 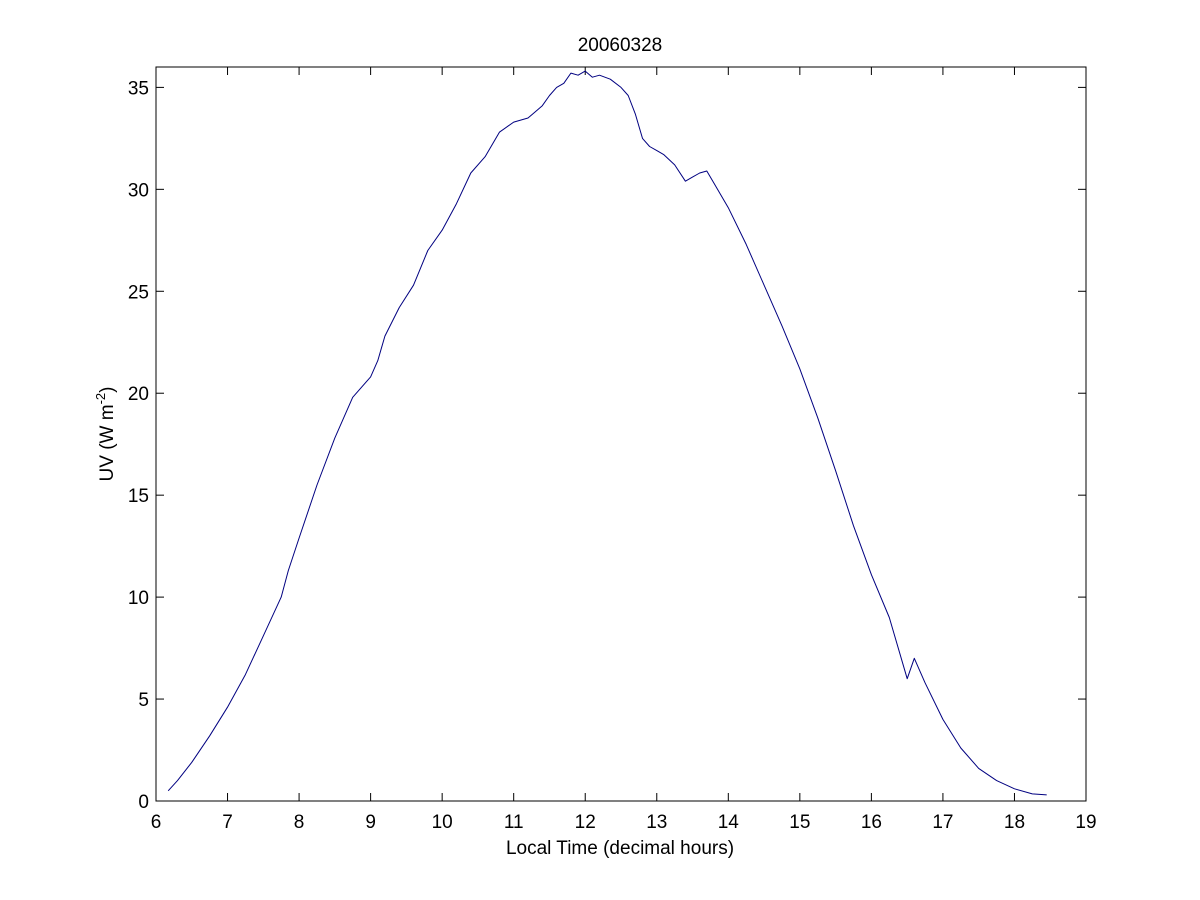 I want to click on y-axis-label: UV (W m-2), so click(x=105, y=434).